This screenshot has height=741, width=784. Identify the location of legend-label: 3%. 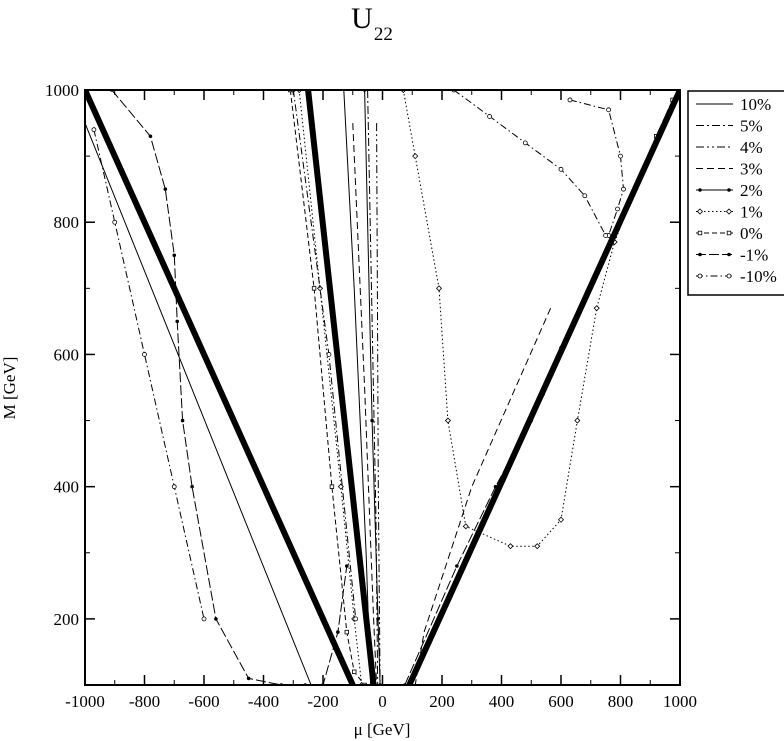
(751, 169).